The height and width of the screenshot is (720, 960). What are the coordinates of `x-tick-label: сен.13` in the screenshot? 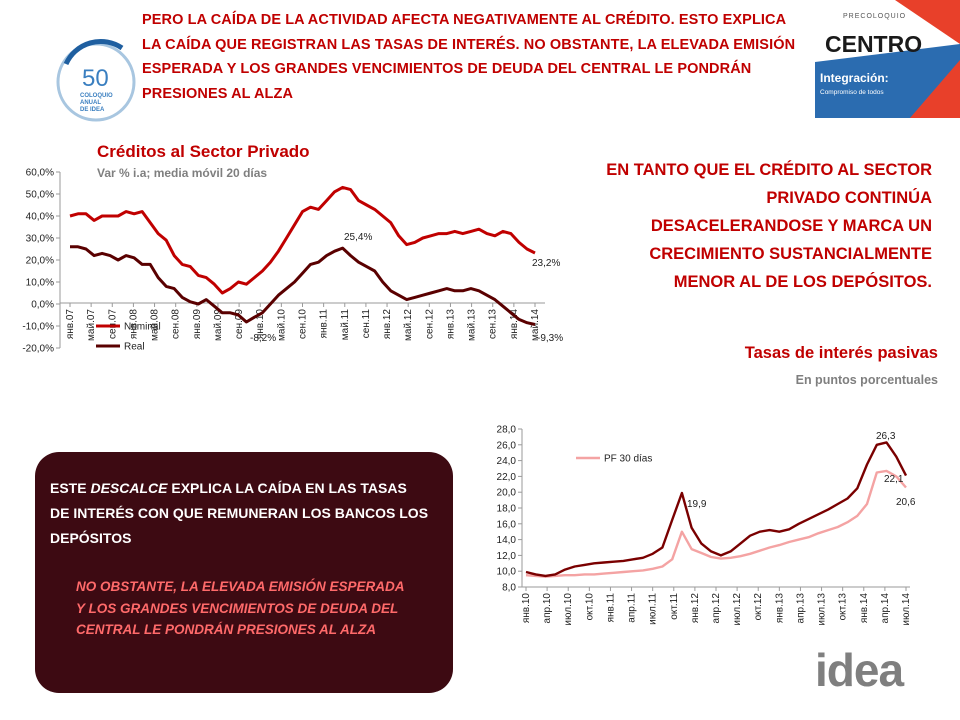 It's located at (493, 324).